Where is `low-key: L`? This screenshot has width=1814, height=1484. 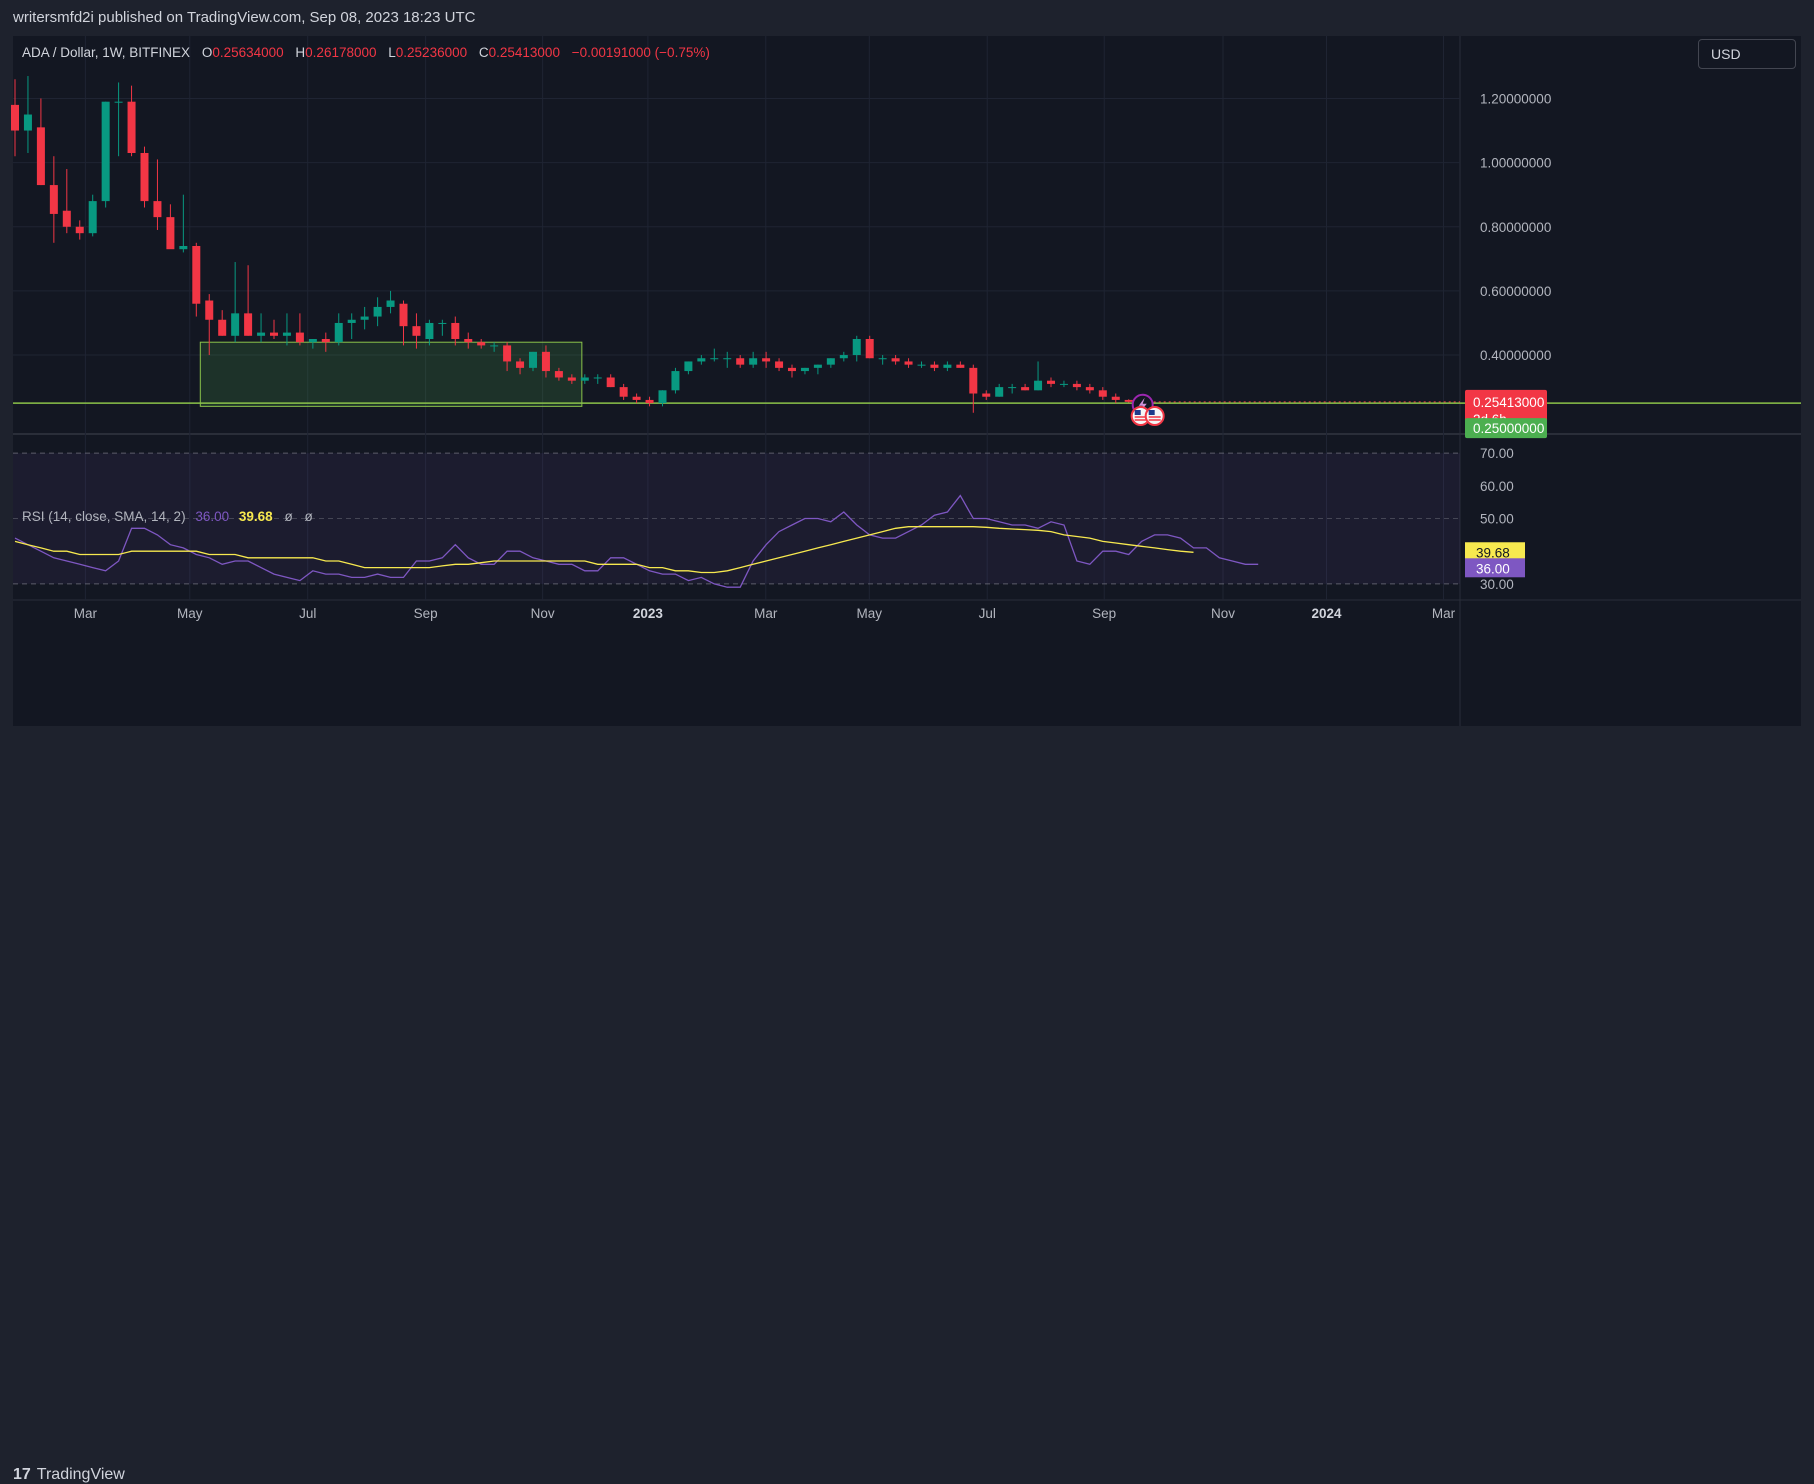
low-key: L is located at coordinates (392, 52).